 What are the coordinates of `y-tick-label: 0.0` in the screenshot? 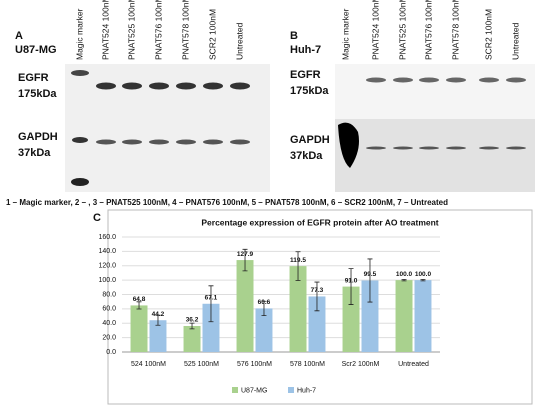 It's located at (111, 352).